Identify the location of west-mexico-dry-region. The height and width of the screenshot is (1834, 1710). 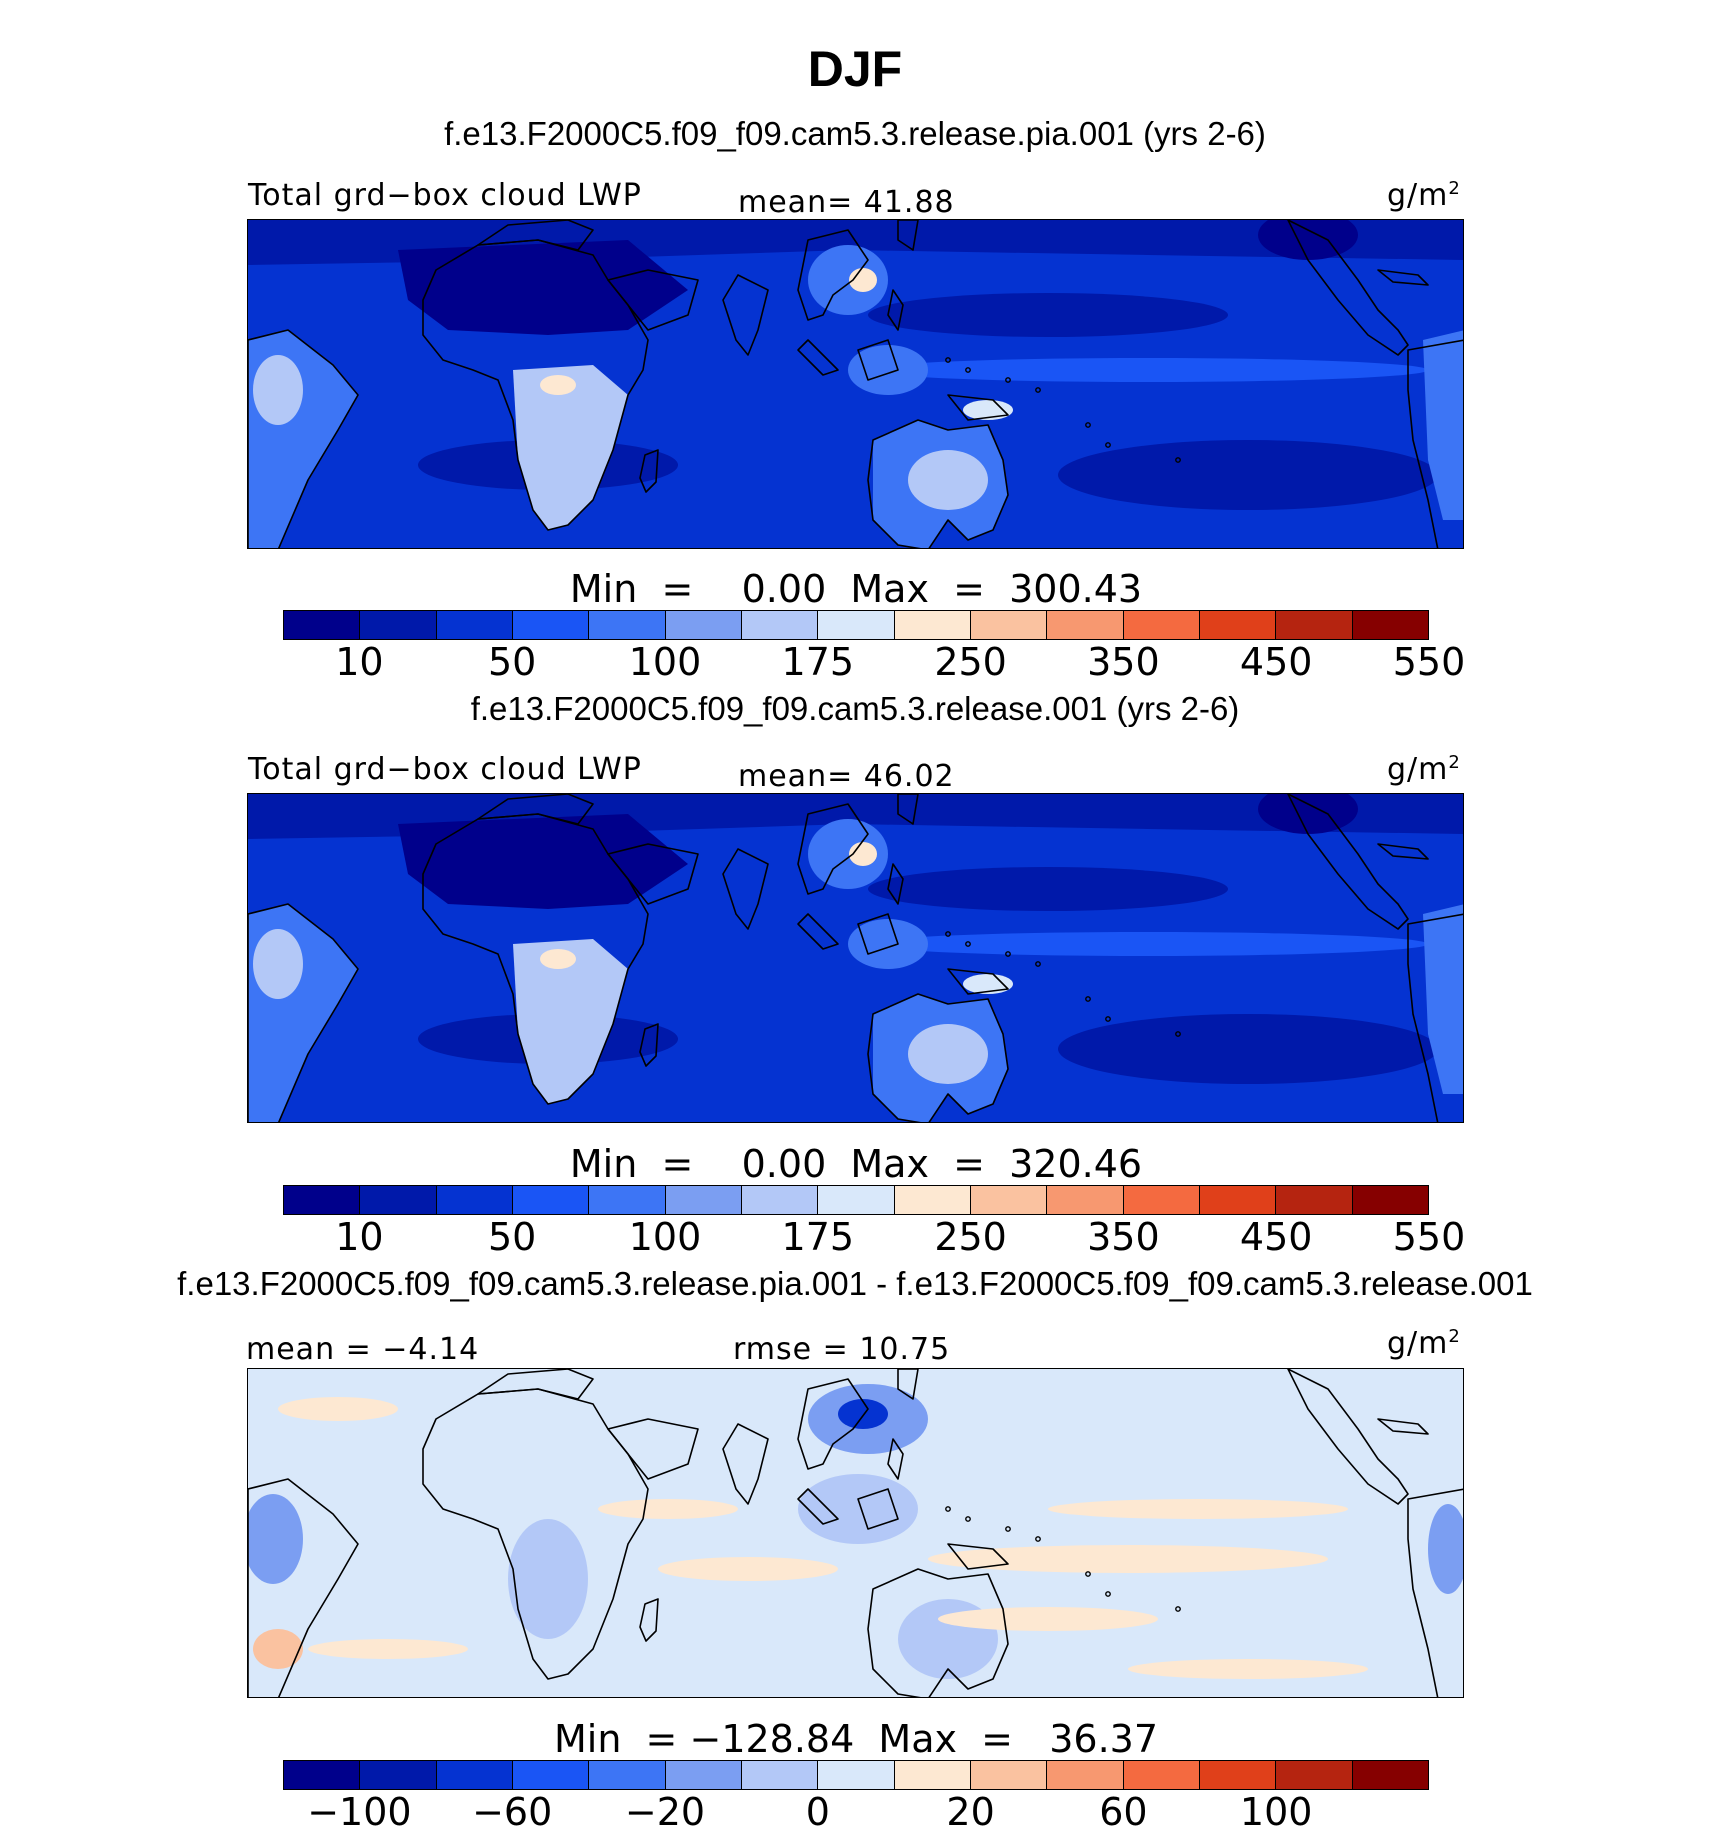
(1308, 240).